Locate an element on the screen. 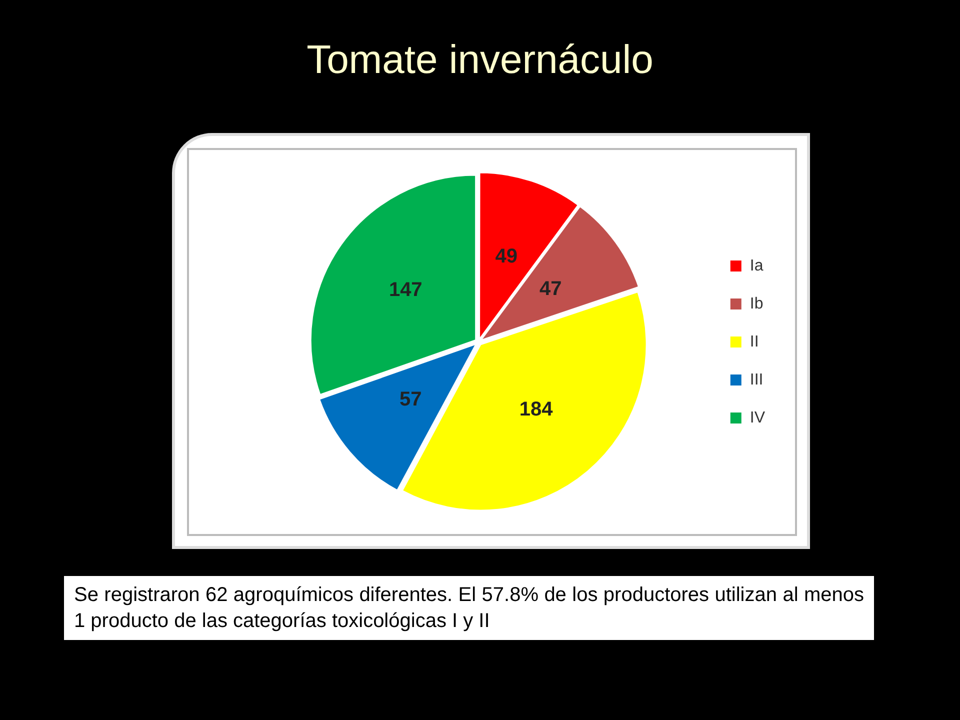 The width and height of the screenshot is (960, 720). legend-label: Ia is located at coordinates (757, 265).